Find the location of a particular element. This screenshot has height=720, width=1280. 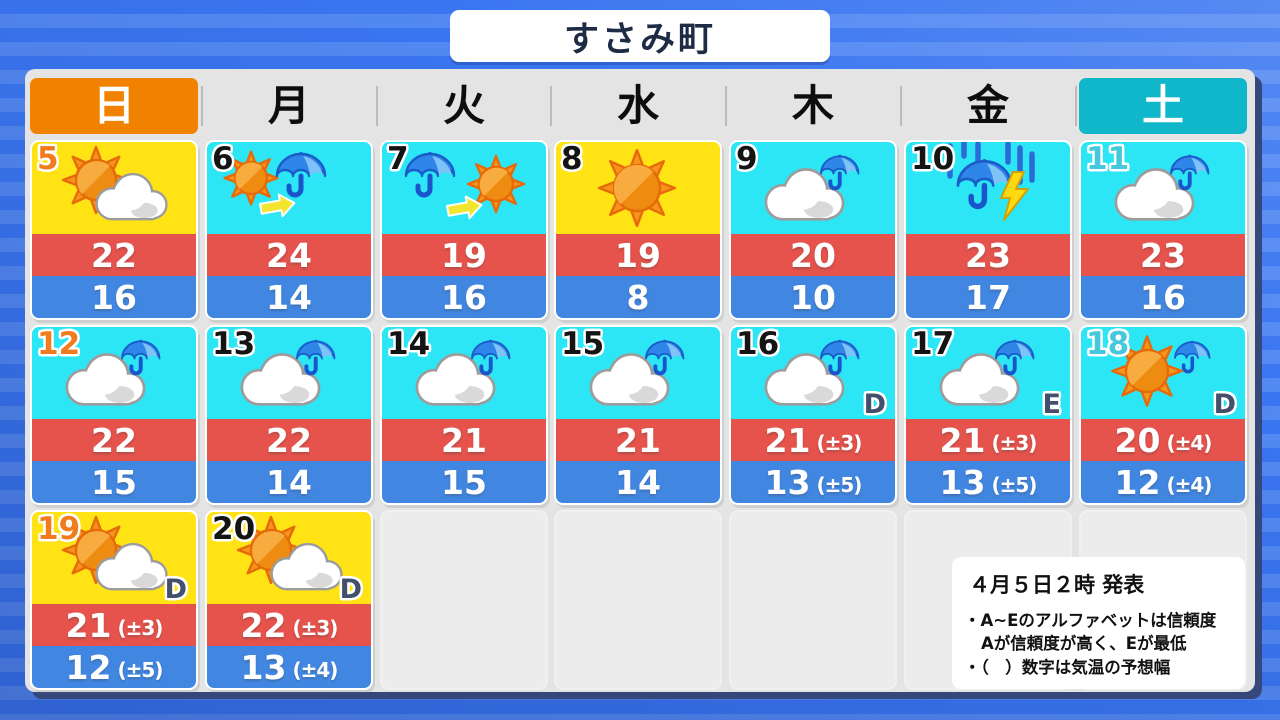

date-label: 14 is located at coordinates (409, 344).